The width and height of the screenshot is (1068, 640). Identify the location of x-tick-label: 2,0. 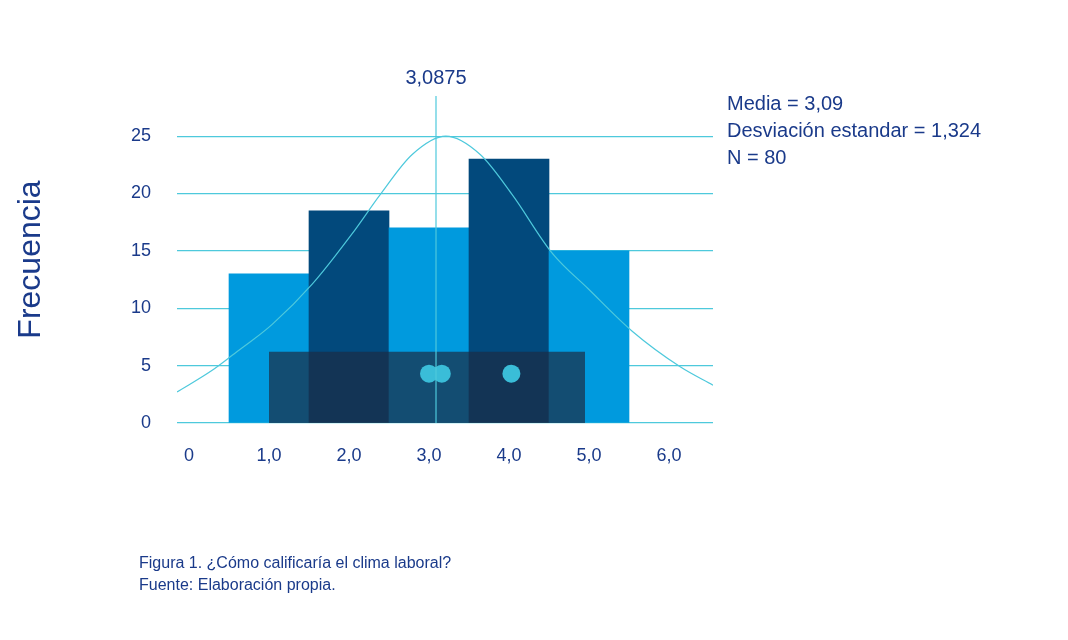
(349, 454).